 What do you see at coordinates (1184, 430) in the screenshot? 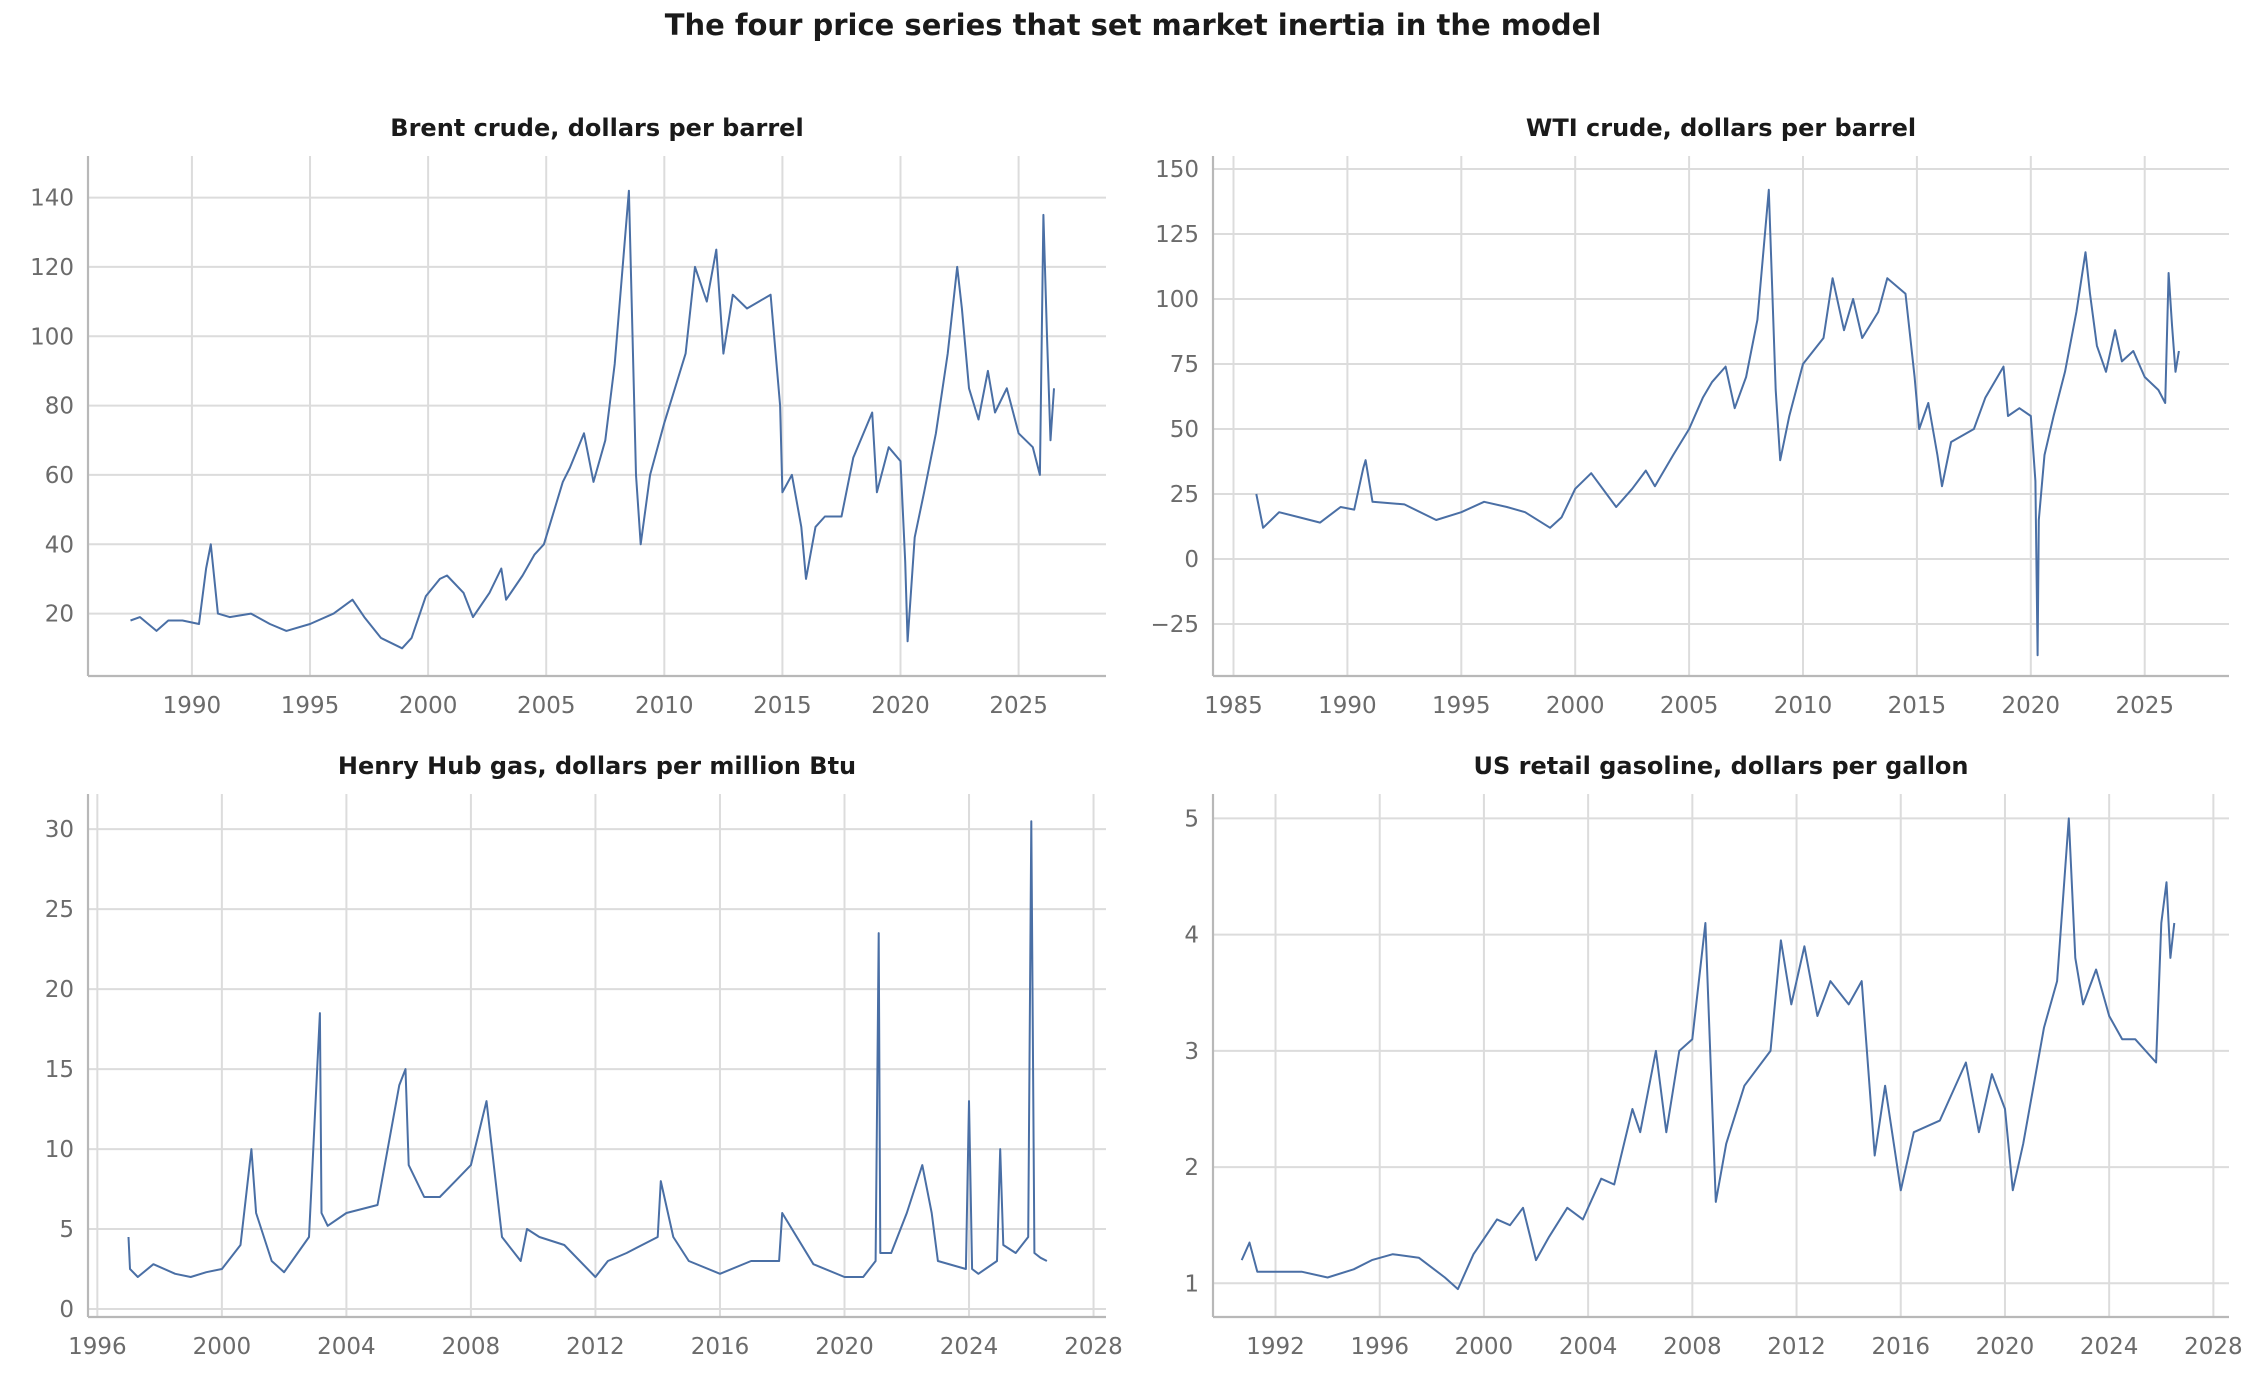
I see `y-tick-label-50: 50` at bounding box center [1184, 430].